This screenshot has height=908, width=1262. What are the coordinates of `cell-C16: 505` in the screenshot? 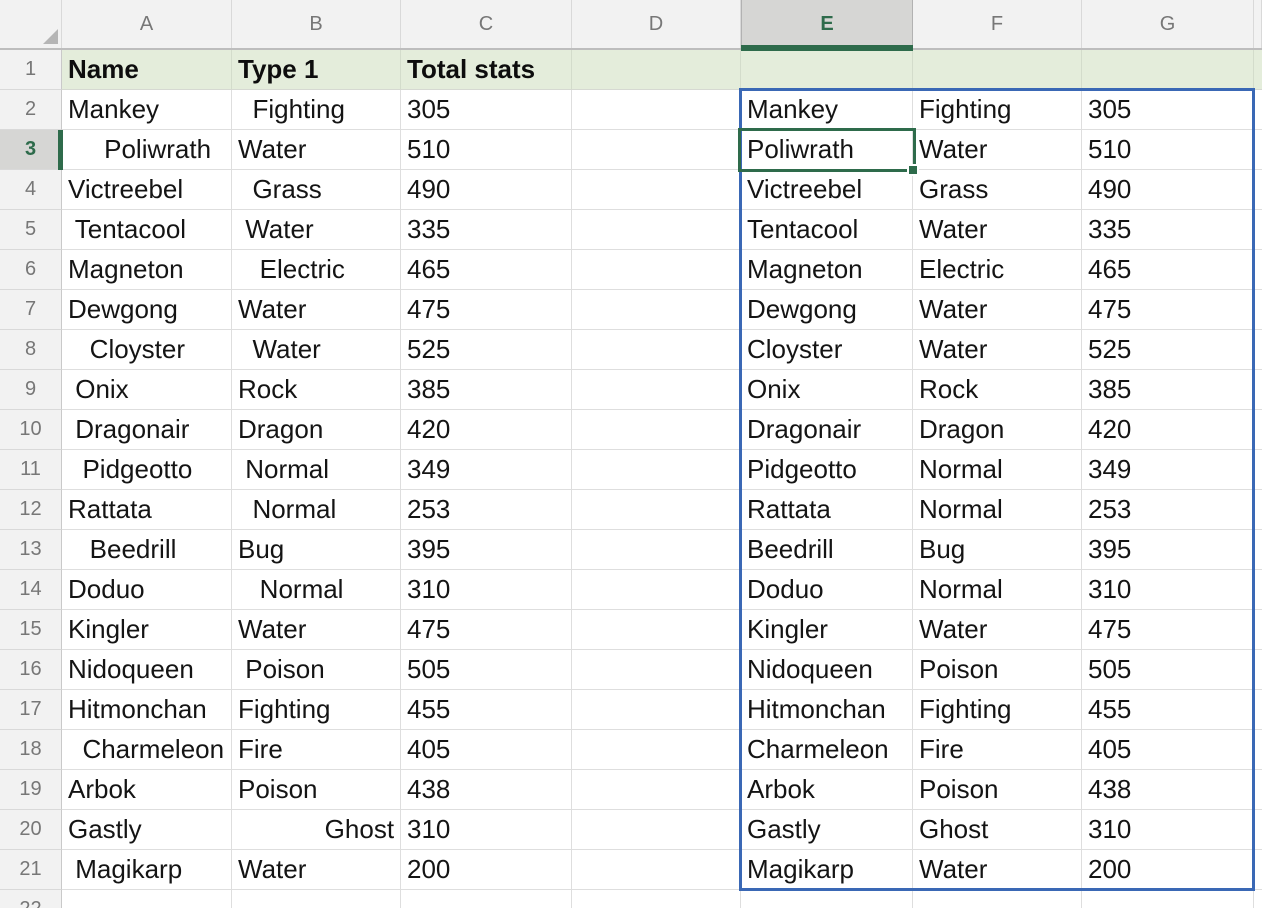 It's located at (486, 670).